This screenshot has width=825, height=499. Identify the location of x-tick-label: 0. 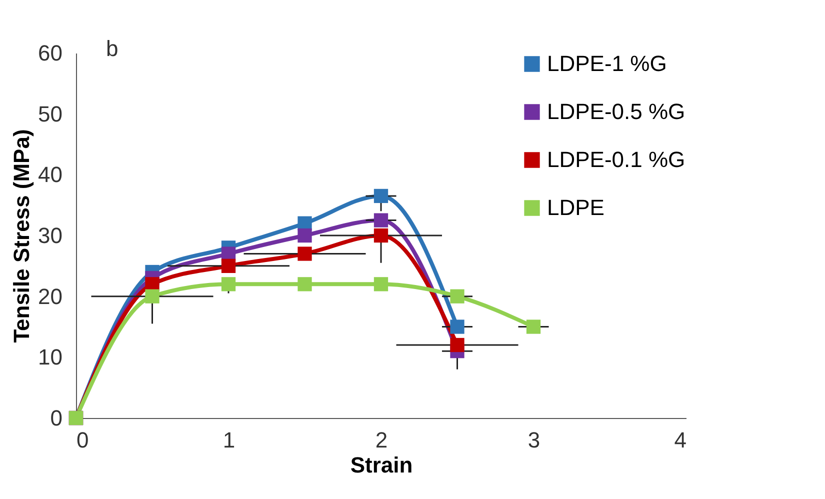
(82, 440).